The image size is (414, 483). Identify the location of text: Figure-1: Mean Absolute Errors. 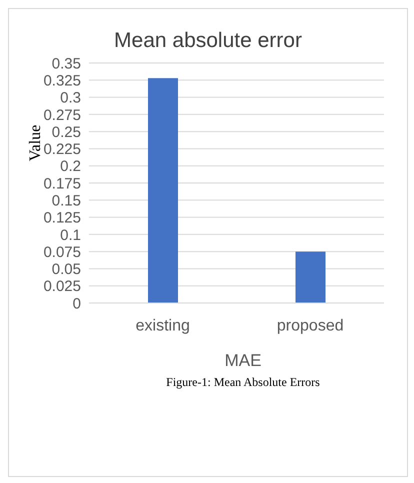
(243, 382).